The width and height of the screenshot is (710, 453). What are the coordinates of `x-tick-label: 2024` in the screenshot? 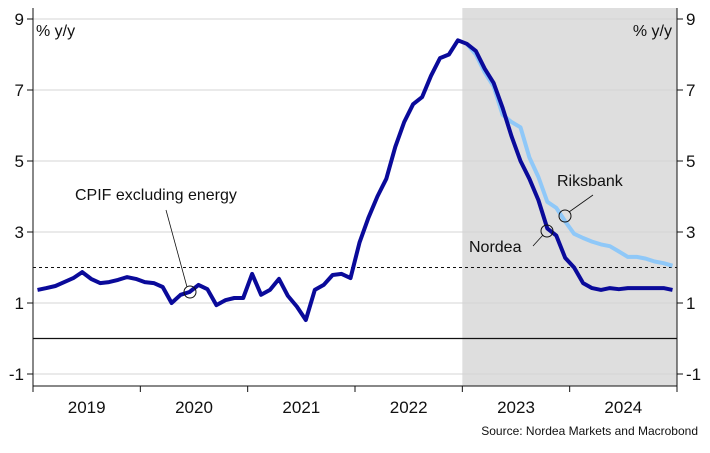 It's located at (623, 407).